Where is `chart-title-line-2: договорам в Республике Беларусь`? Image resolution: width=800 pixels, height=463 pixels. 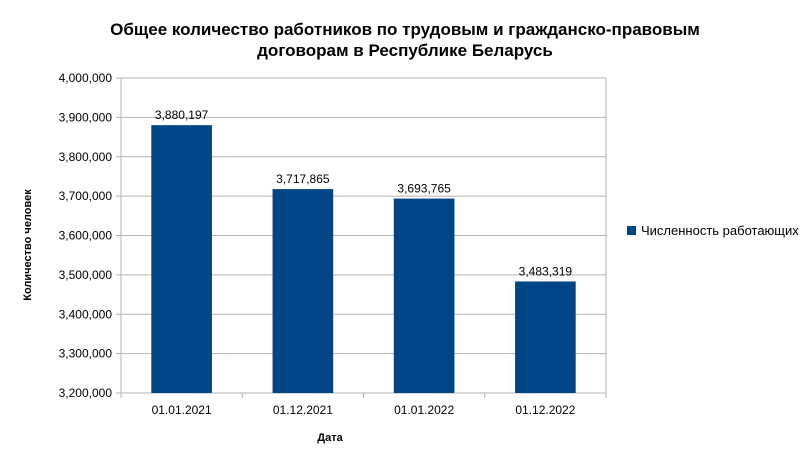
chart-title-line-2: договорам в Республике Беларусь is located at coordinates (405, 50).